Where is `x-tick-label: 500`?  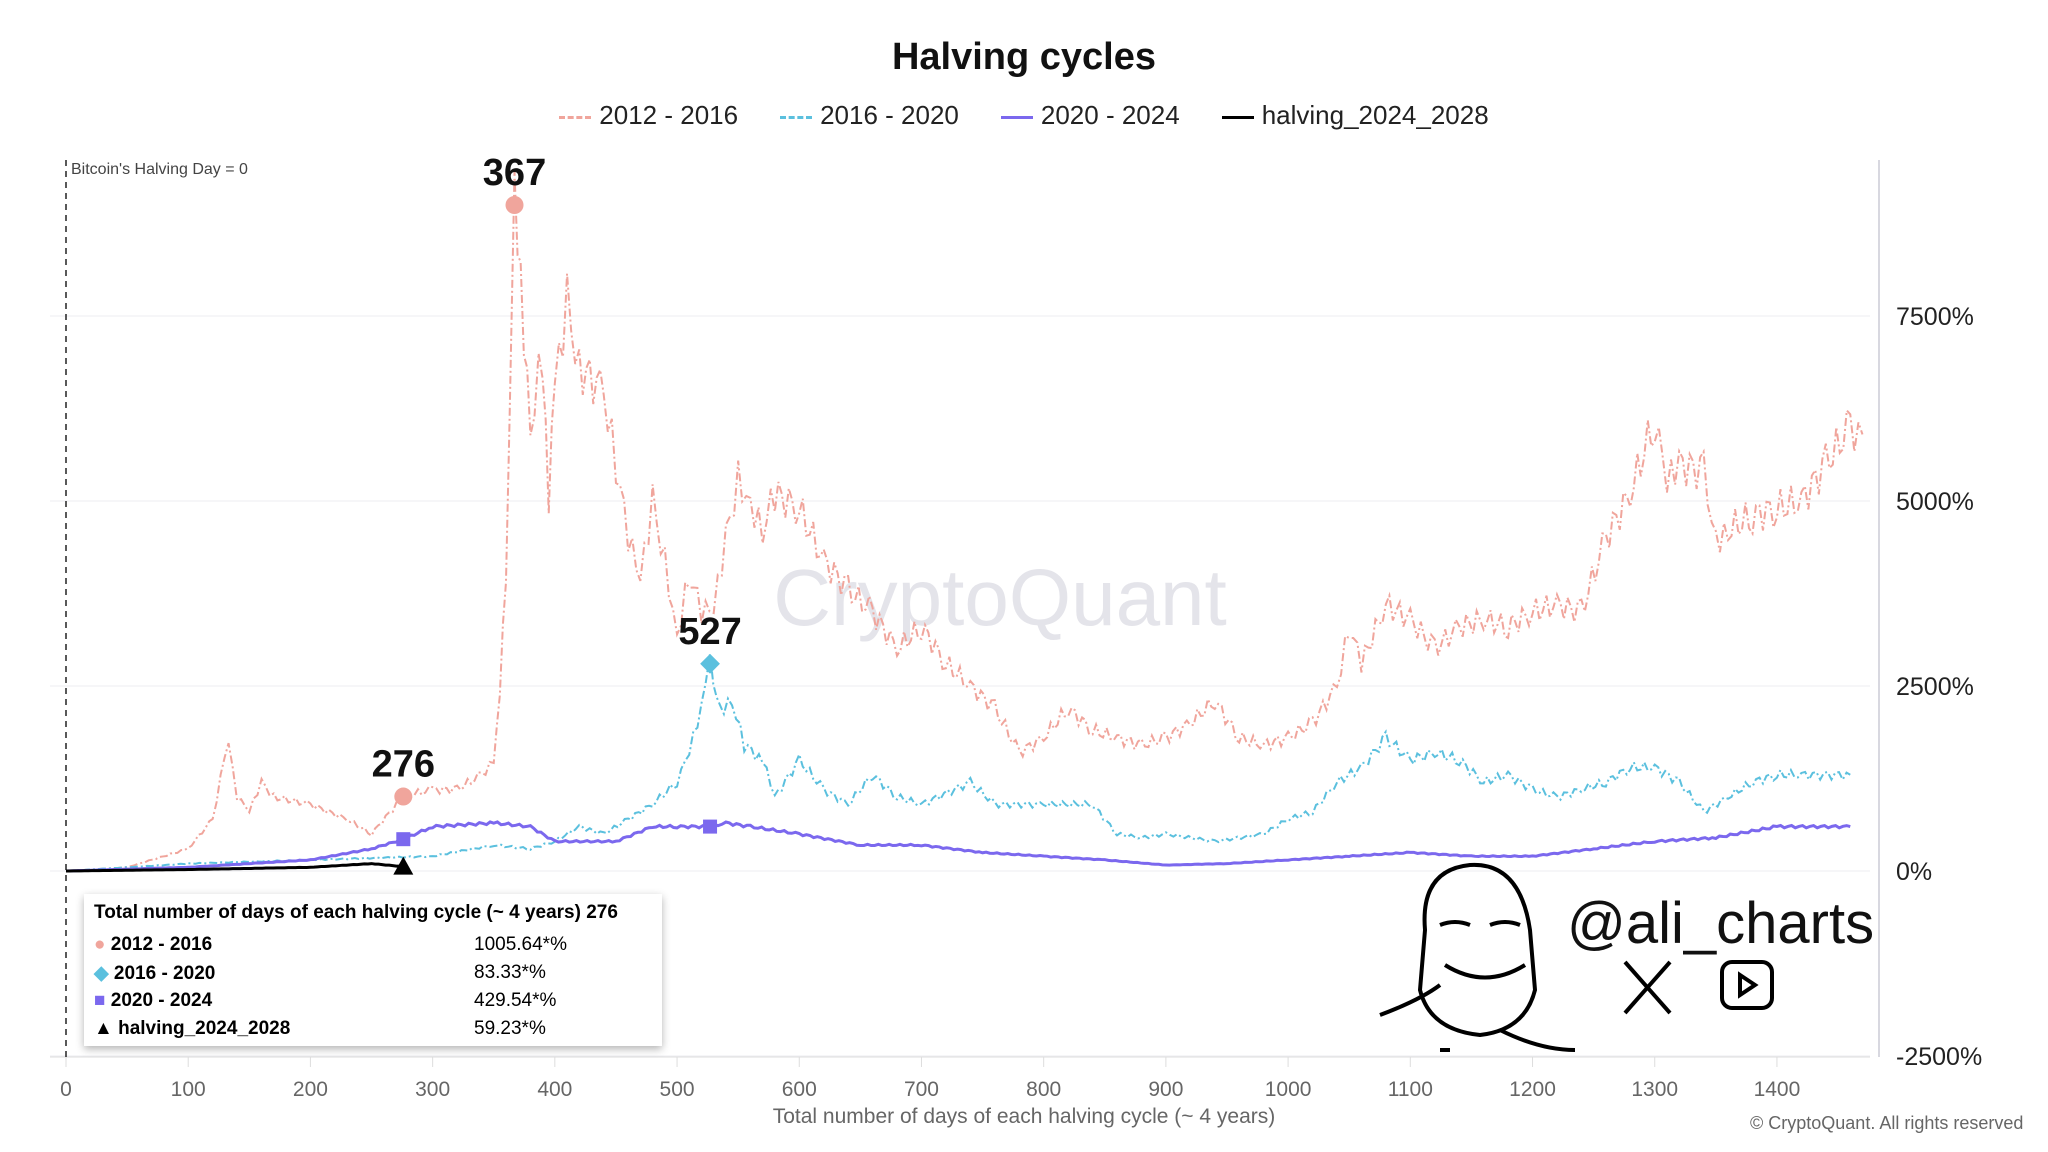 x-tick-label: 500 is located at coordinates (677, 1089).